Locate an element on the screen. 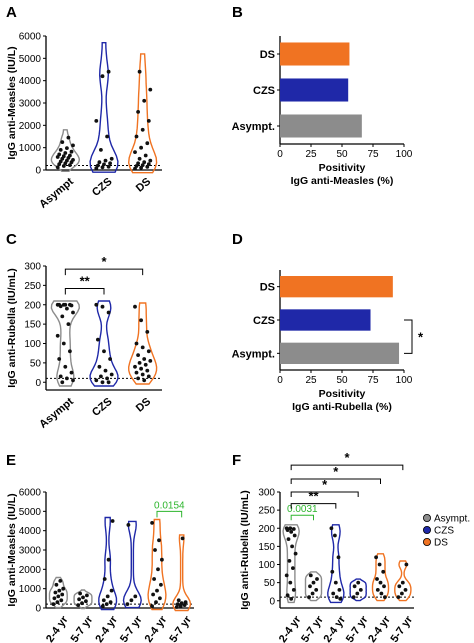 This screenshot has width=474, height=643. bar-category-label: DS is located at coordinates (267, 288).